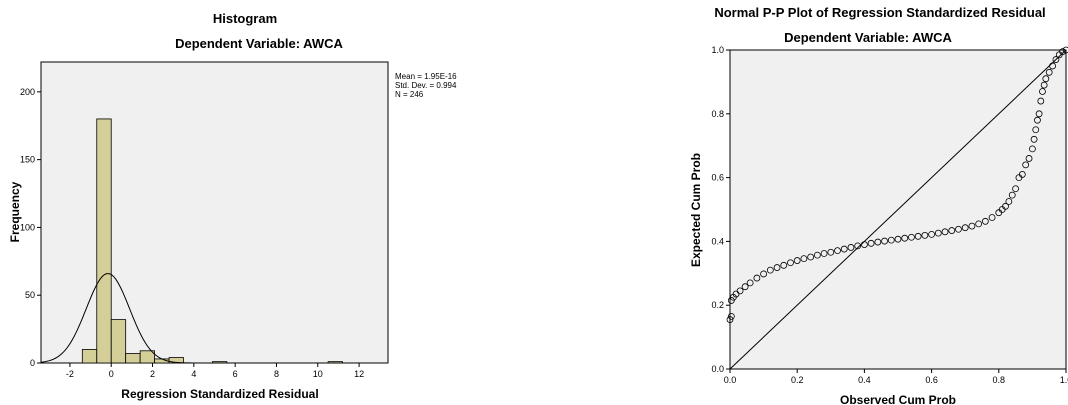 This screenshot has height=405, width=1068. I want to click on pp-plot-subtitle: Dependent Variable: AWCA, so click(868, 37).